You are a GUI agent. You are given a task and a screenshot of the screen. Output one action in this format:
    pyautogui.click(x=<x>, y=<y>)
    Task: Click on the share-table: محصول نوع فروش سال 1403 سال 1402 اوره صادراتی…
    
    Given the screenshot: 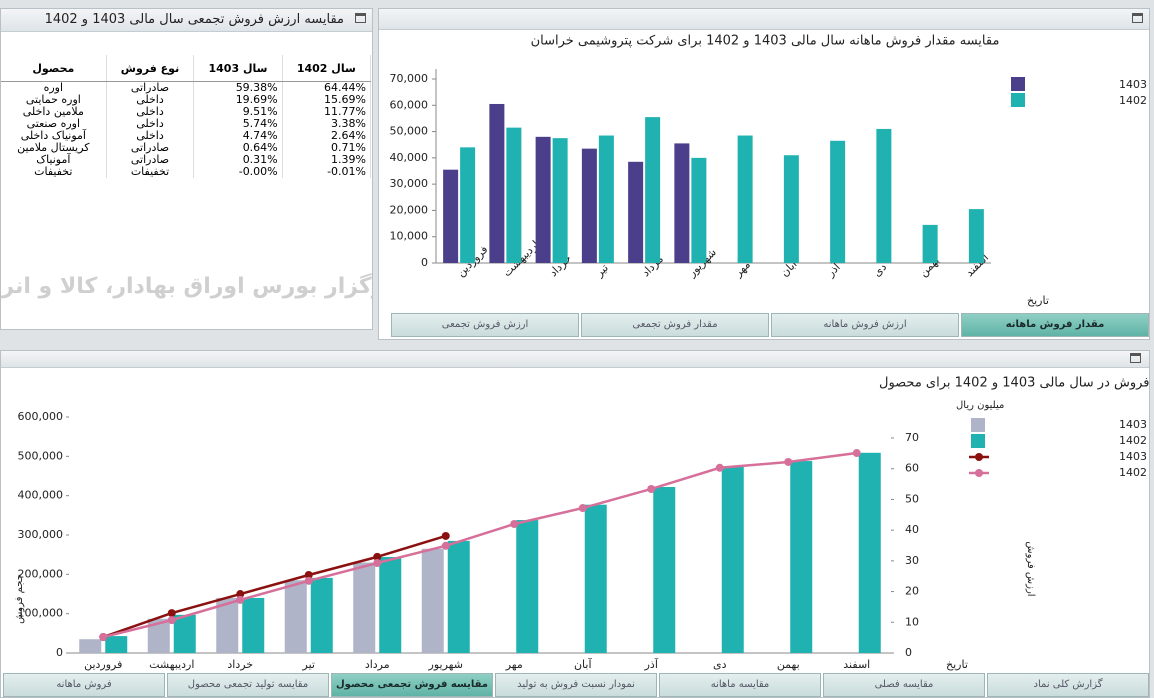 What is the action you would take?
    pyautogui.click(x=186, y=116)
    